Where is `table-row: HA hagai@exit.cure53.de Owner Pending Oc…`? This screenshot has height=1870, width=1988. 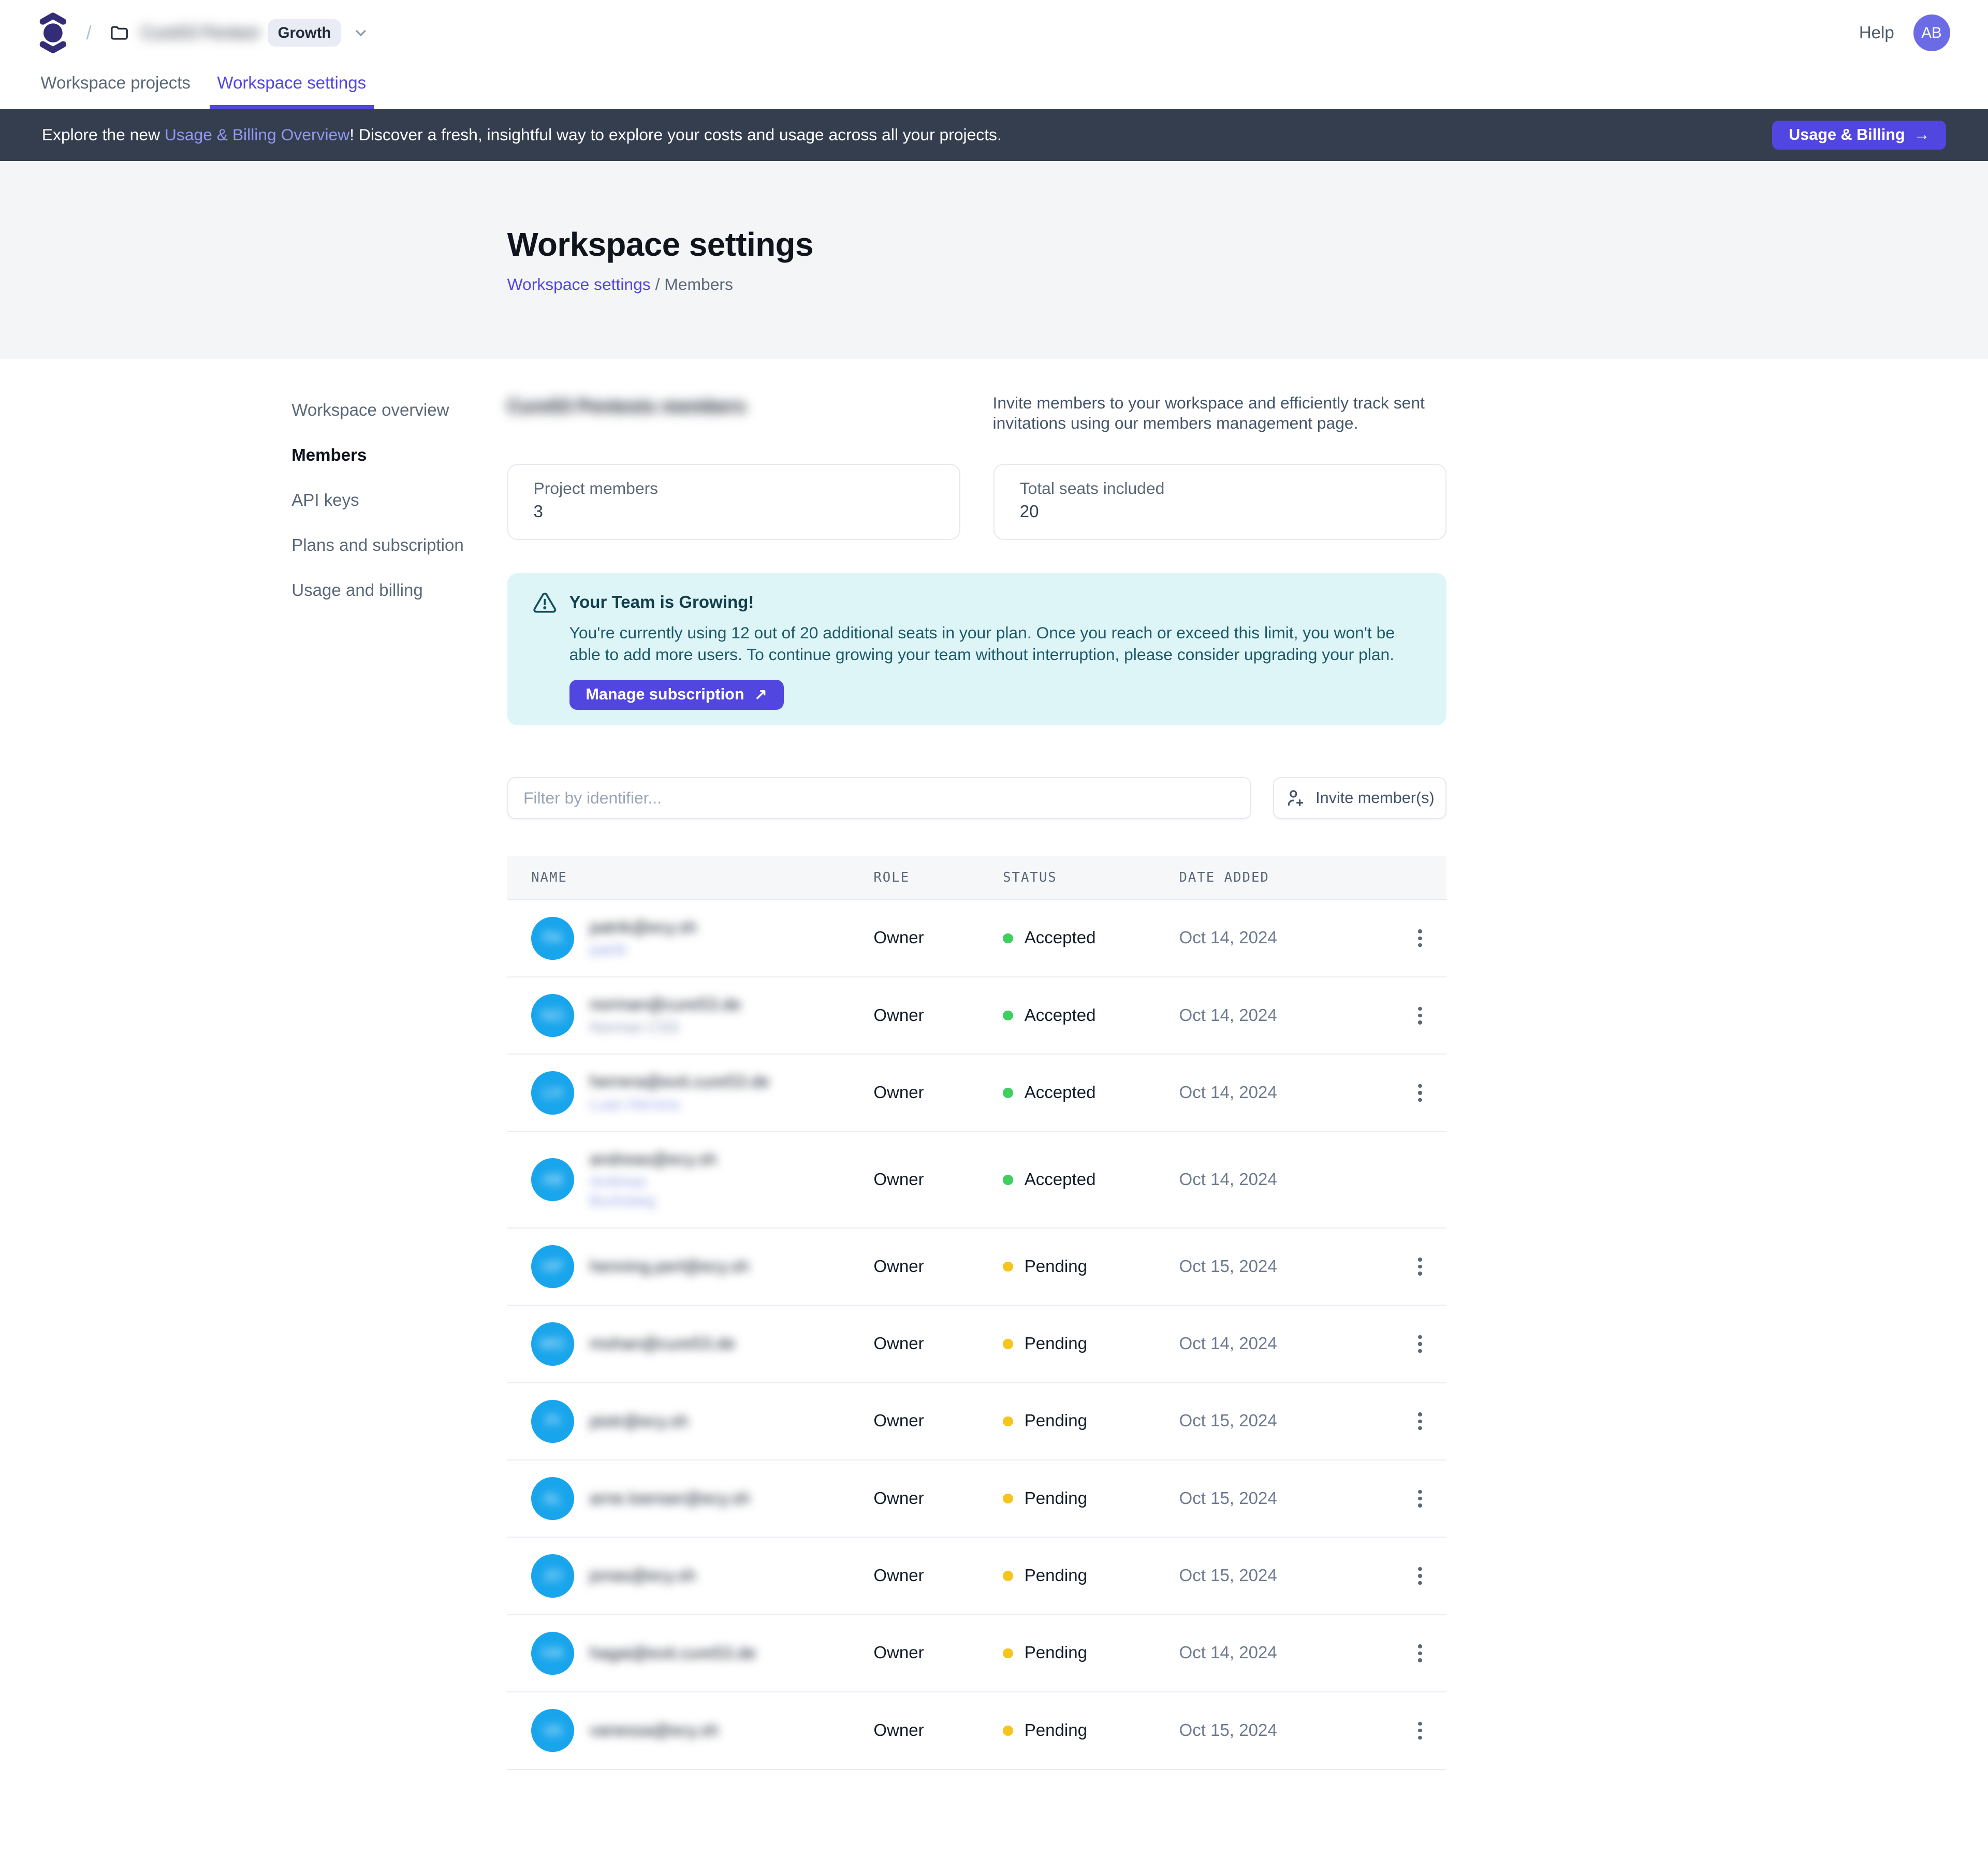 table-row: HA hagai@exit.cure53.de Owner Pending Oc… is located at coordinates (977, 1654).